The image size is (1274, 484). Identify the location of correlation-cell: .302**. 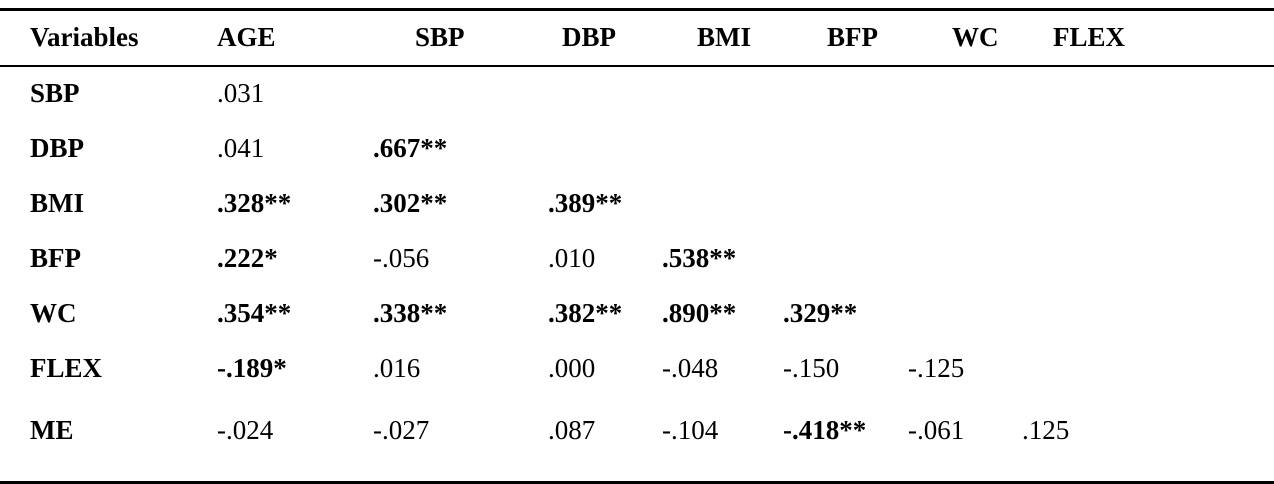
(410, 202).